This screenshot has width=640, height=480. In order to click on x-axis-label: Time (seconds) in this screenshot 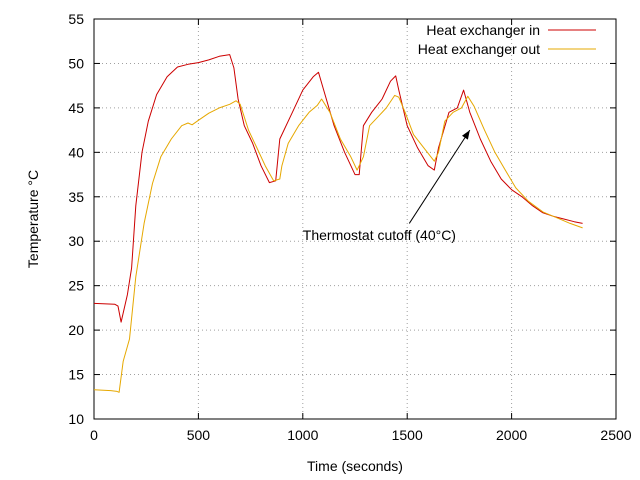, I will do `click(355, 466)`.